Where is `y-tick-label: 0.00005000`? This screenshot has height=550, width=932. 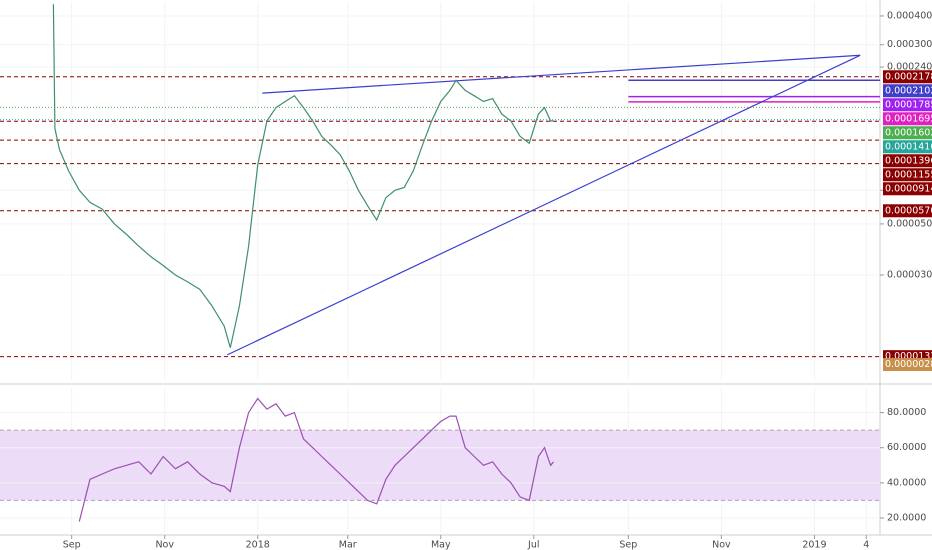
y-tick-label: 0.00005000 is located at coordinates (909, 223).